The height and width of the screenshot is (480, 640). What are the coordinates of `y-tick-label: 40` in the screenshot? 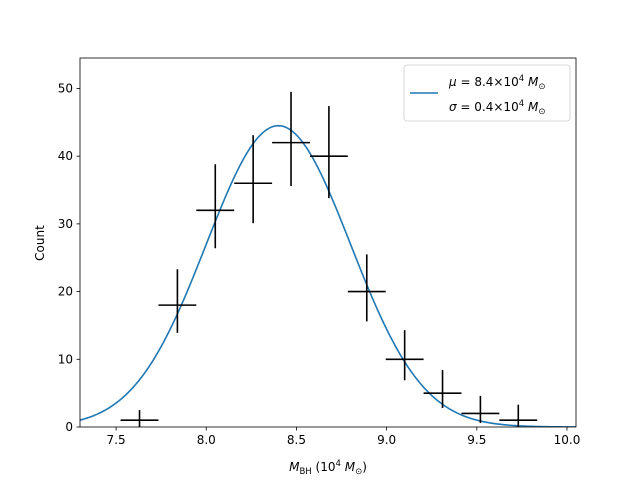 It's located at (65, 156).